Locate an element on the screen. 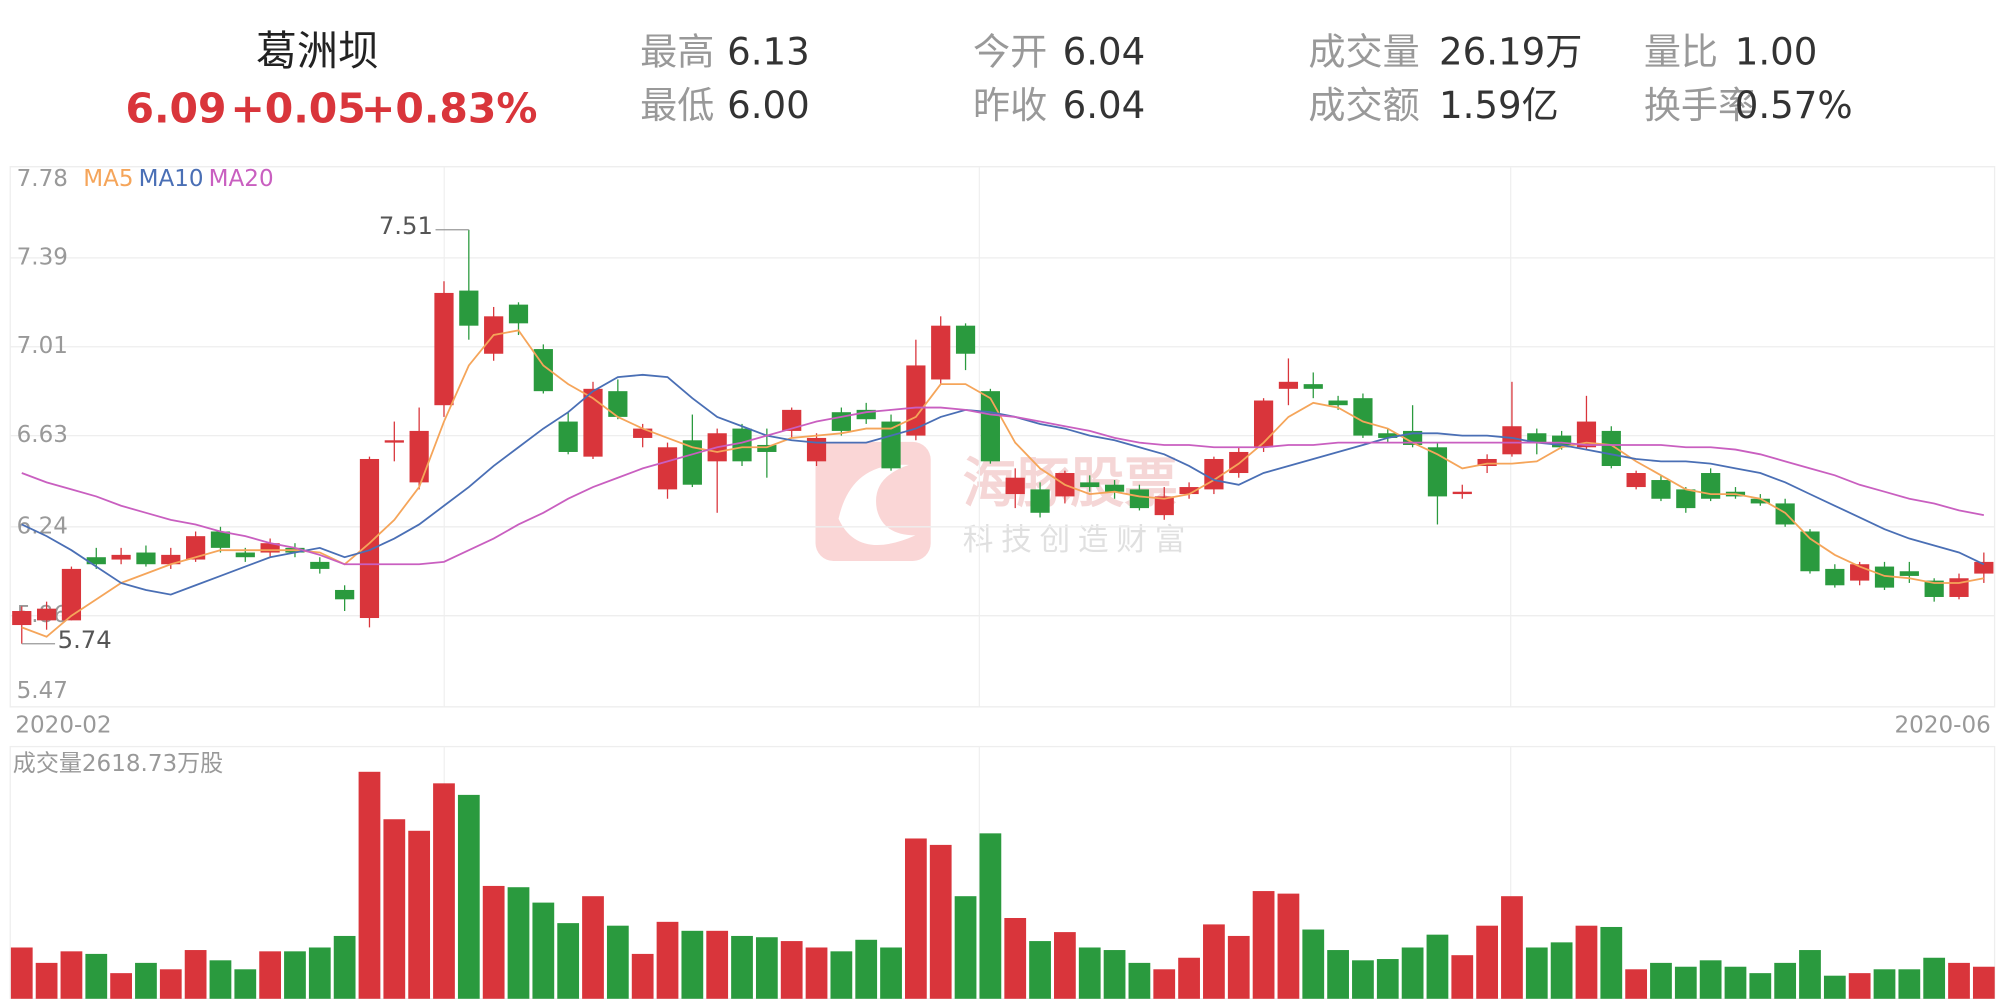 This screenshot has width=2001, height=999. y-tick-label: 5.47 is located at coordinates (42, 691).